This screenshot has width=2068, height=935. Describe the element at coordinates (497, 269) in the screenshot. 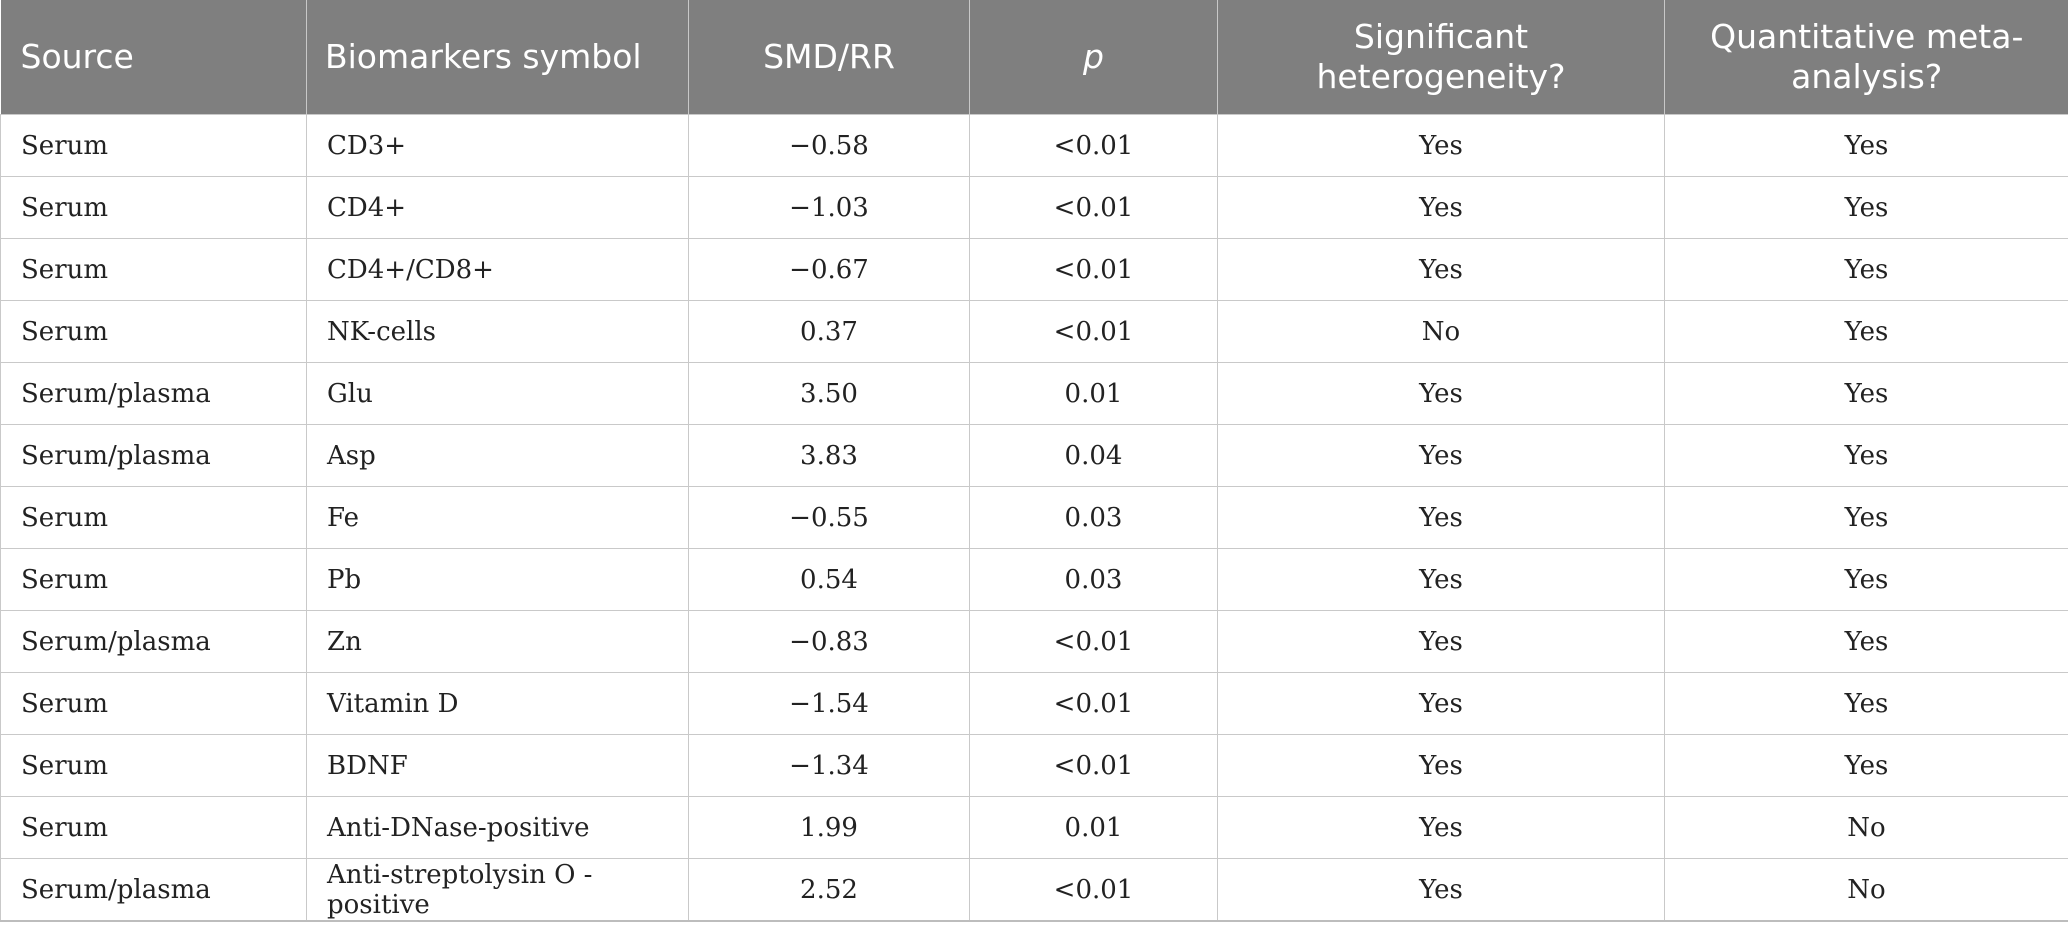

I see `biomarker-symbol-cell: CD4+/CD8+` at that location.